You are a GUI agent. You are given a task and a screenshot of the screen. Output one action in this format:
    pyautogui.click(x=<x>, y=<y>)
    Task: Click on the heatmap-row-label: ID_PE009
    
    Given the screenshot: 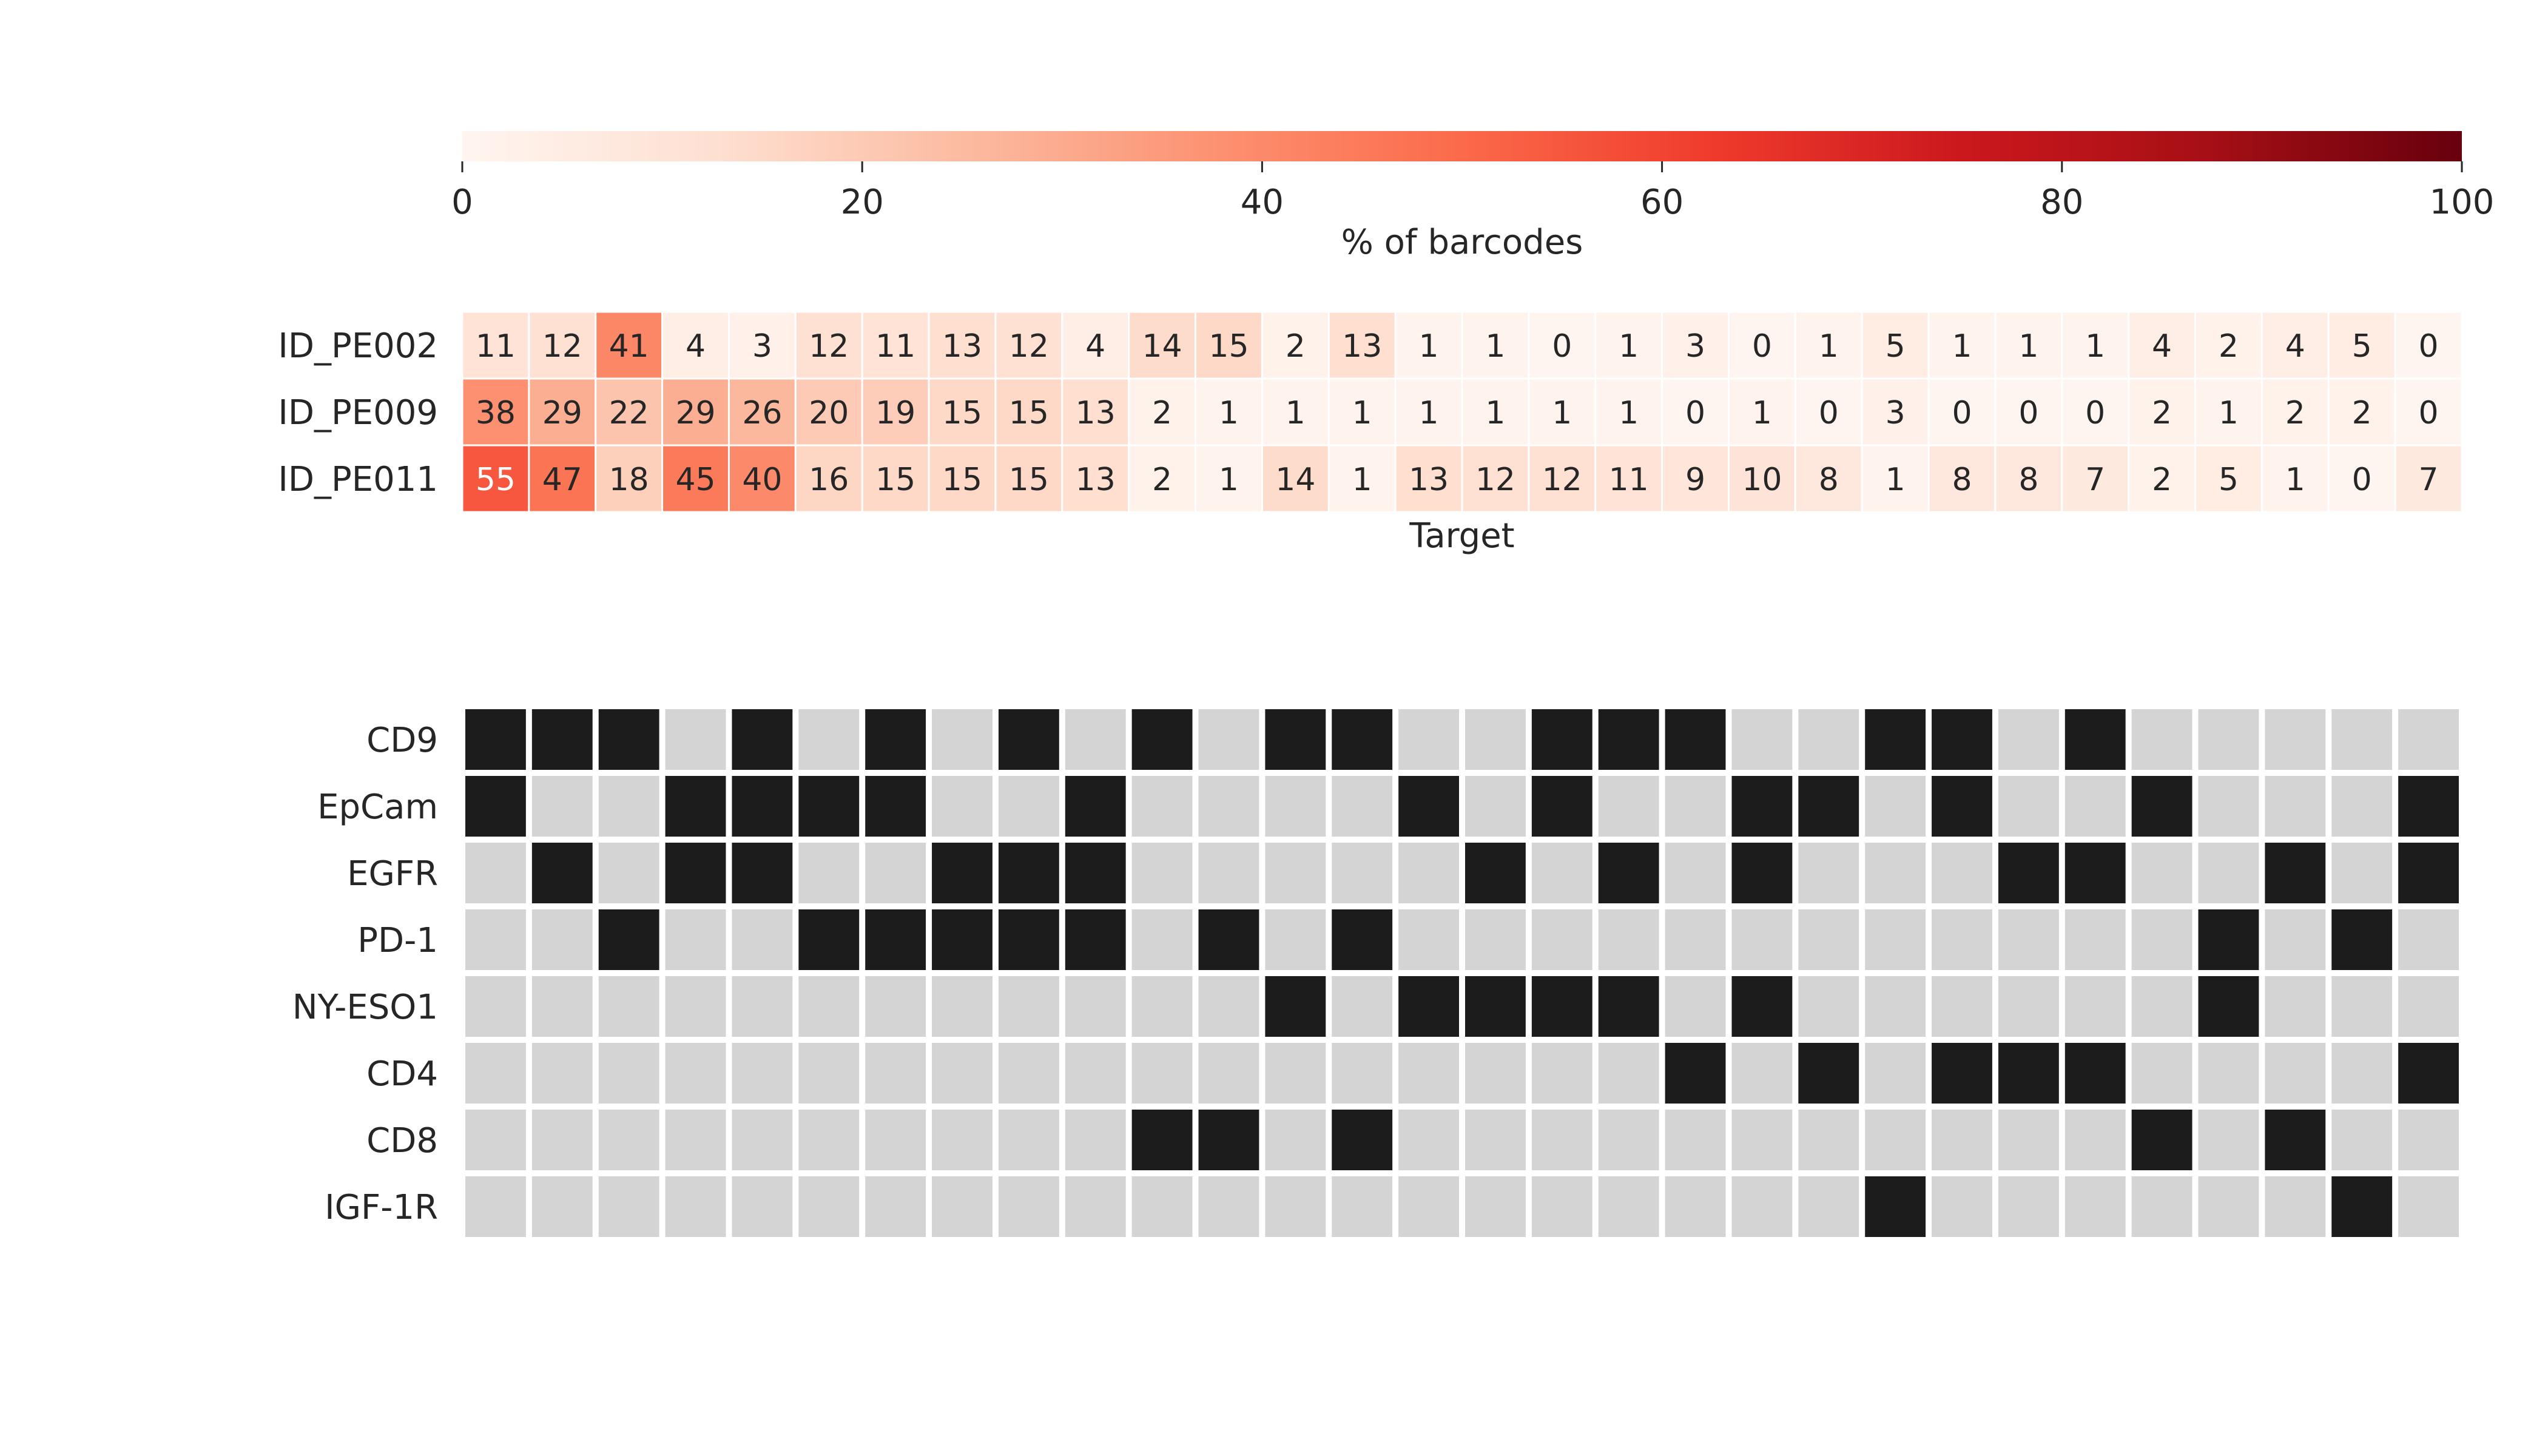 What is the action you would take?
    pyautogui.click(x=358, y=413)
    